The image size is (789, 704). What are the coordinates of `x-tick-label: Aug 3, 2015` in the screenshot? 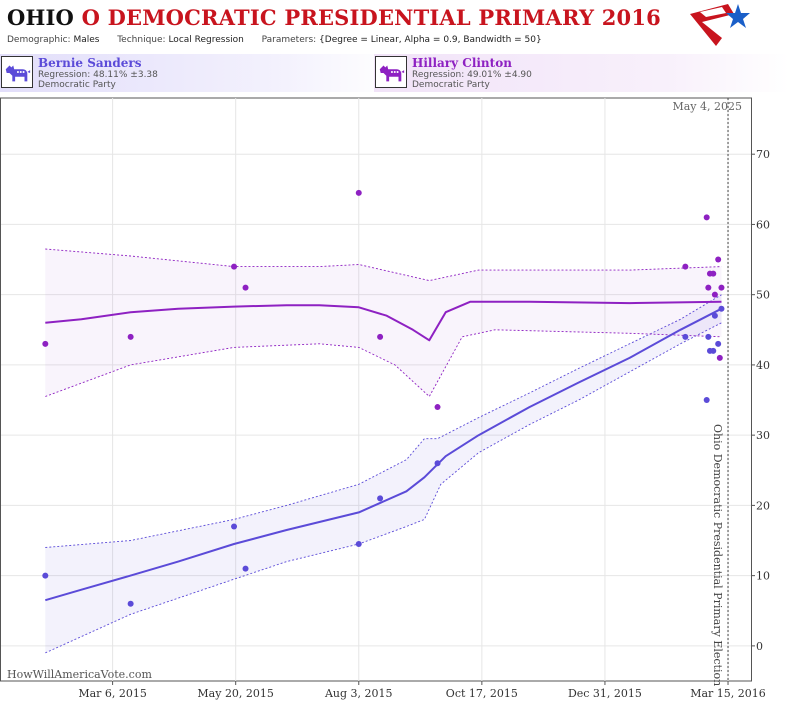 It's located at (358, 693).